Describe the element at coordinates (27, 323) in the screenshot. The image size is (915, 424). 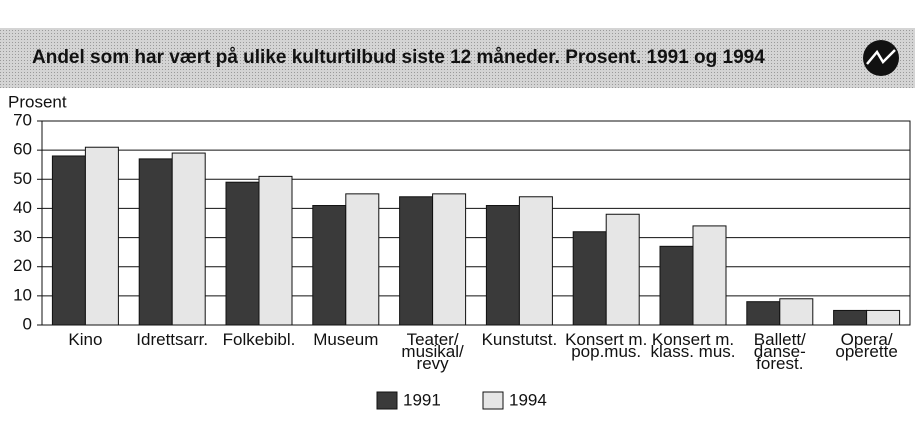
I see `y-tick-label: 0` at that location.